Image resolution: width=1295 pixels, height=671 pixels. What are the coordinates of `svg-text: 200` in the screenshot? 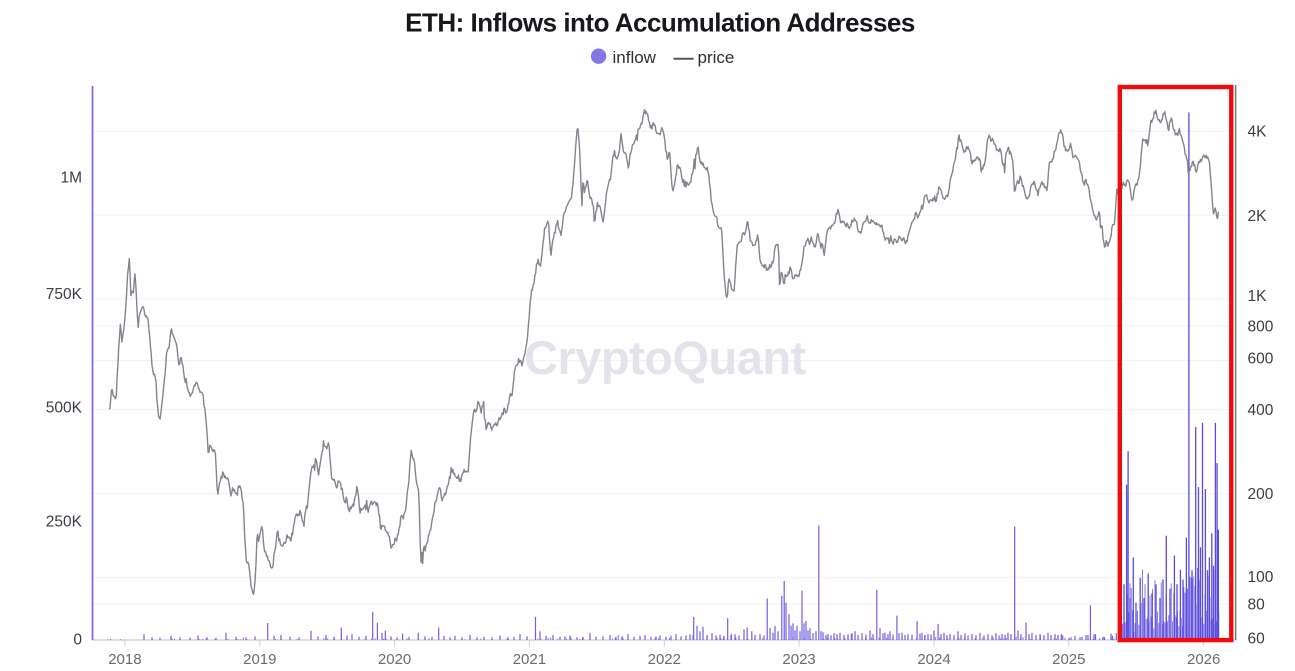 It's located at (1261, 494).